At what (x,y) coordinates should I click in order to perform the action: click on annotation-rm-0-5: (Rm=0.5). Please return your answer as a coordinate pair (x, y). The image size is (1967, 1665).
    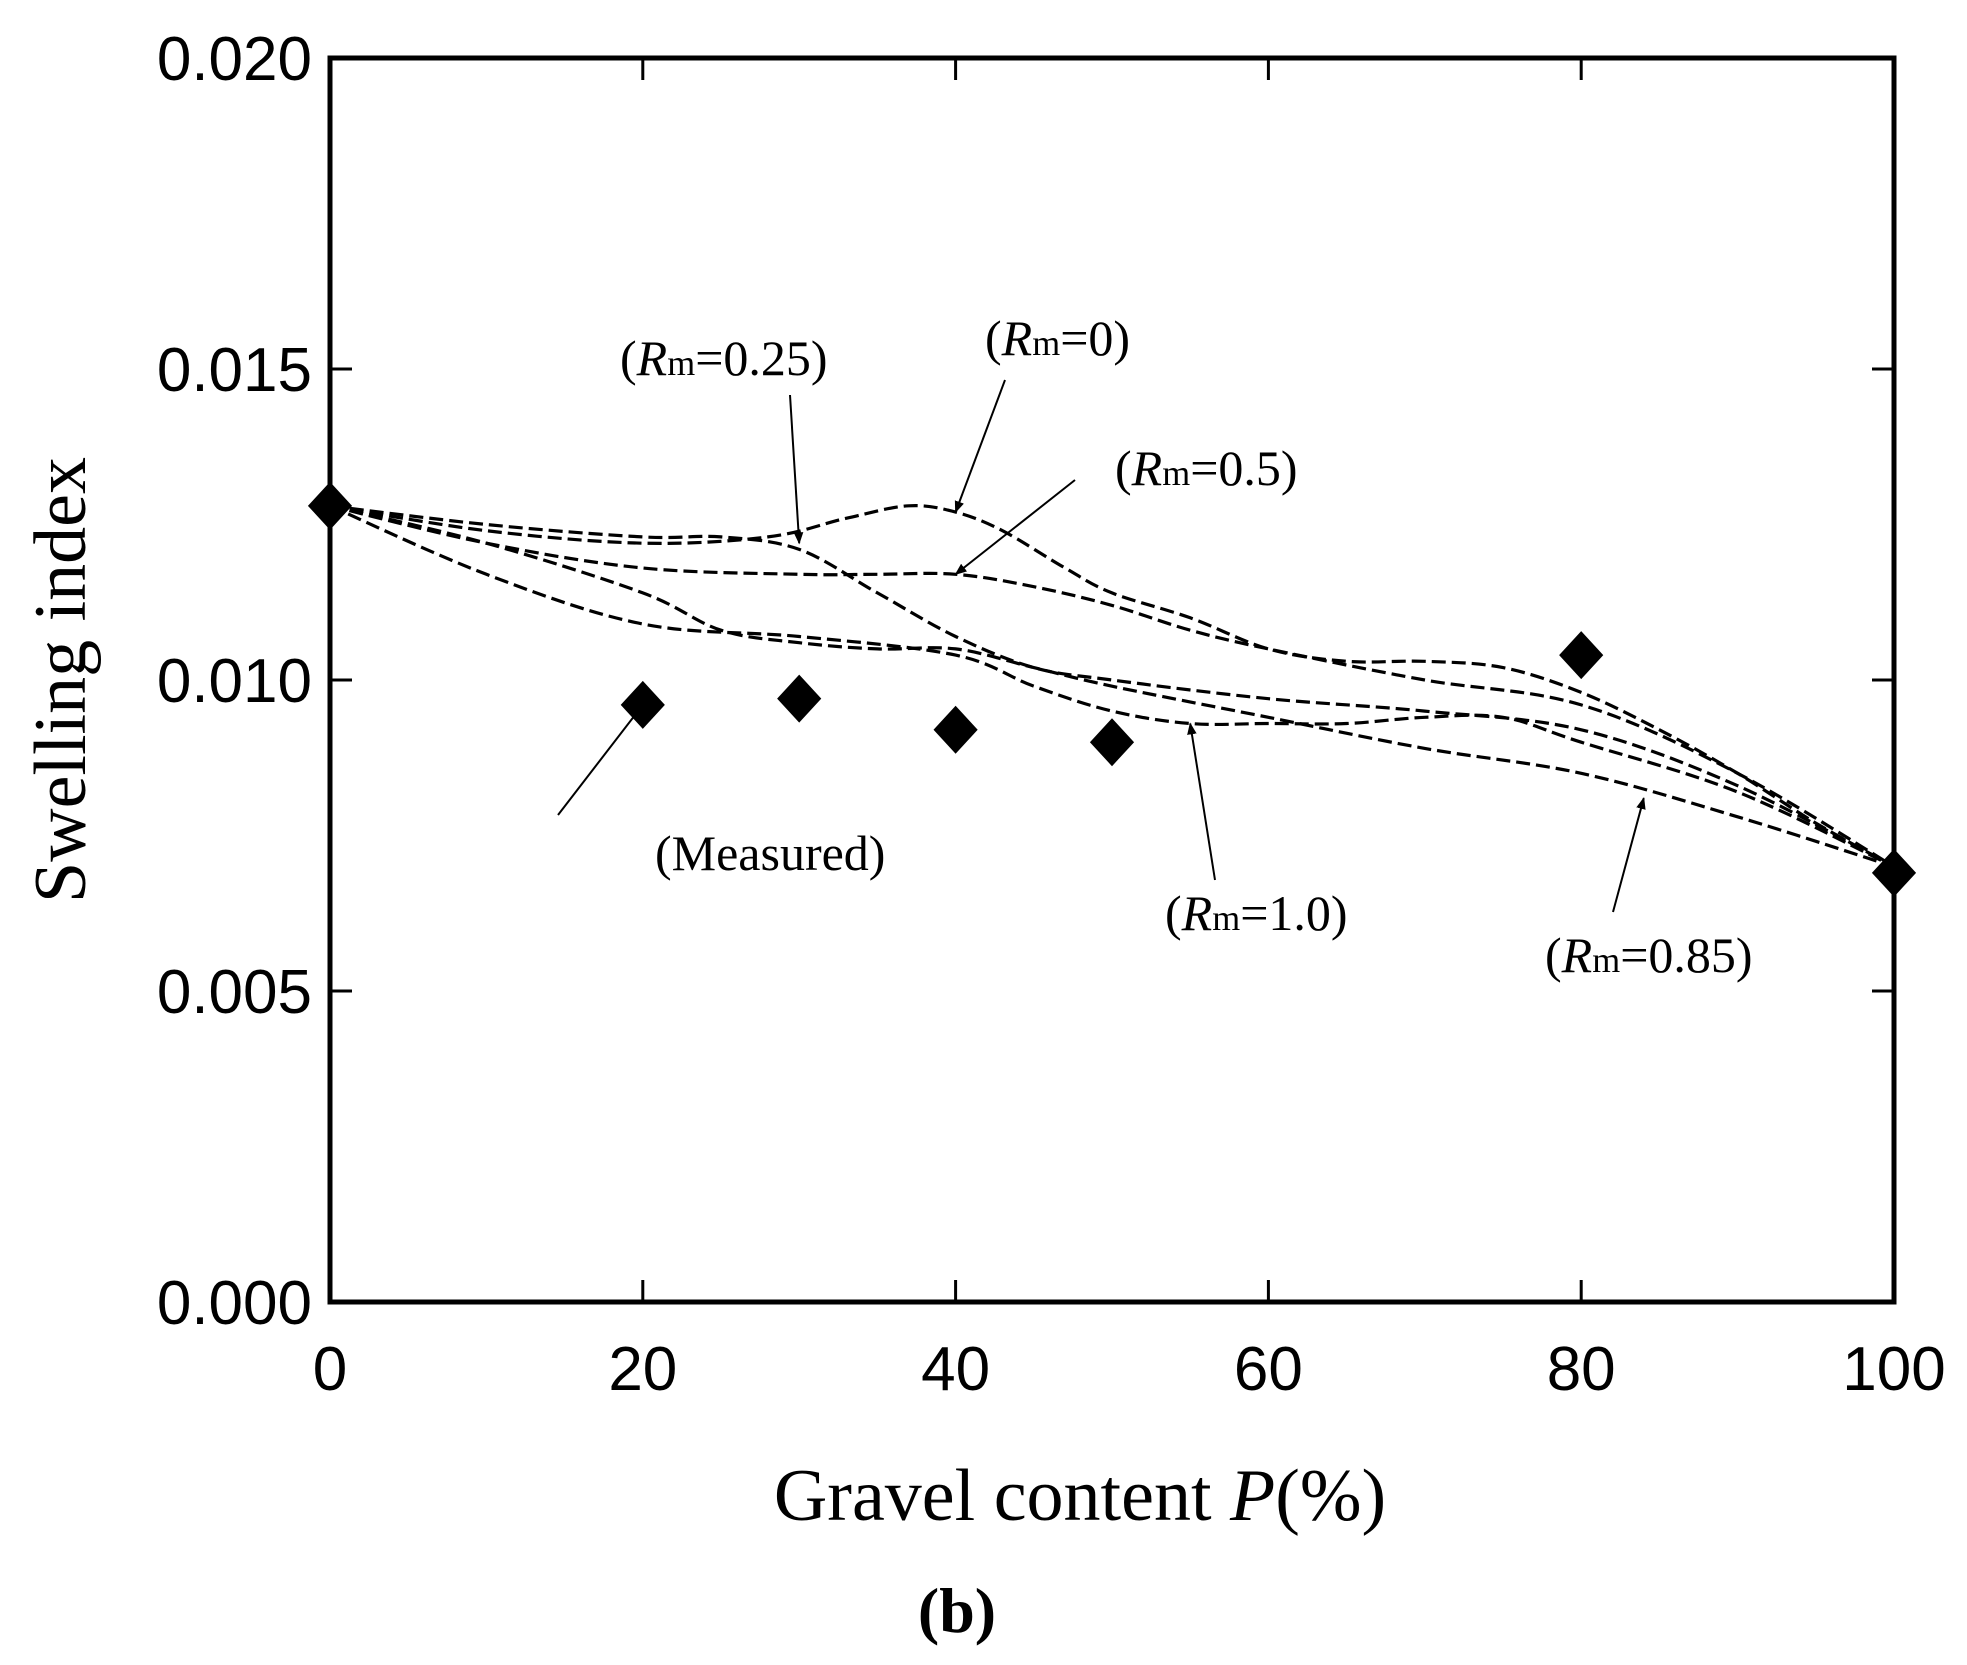
    Looking at the image, I should click on (1206, 468).